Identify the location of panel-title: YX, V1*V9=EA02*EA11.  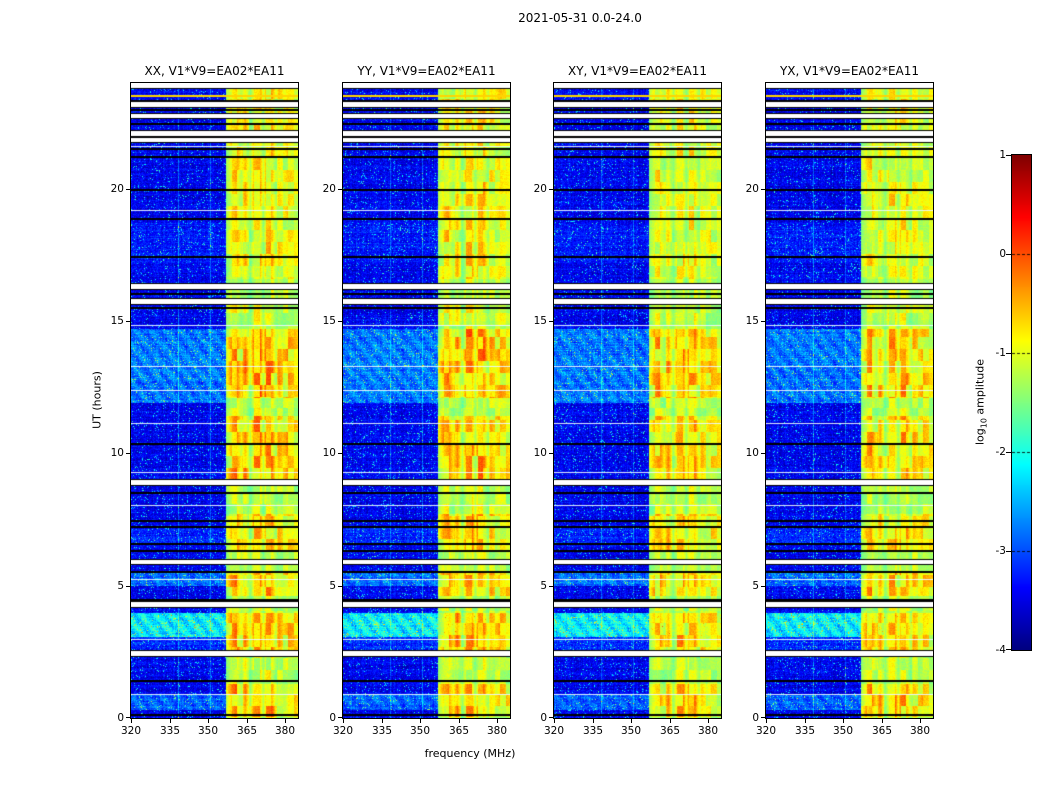
(849, 71).